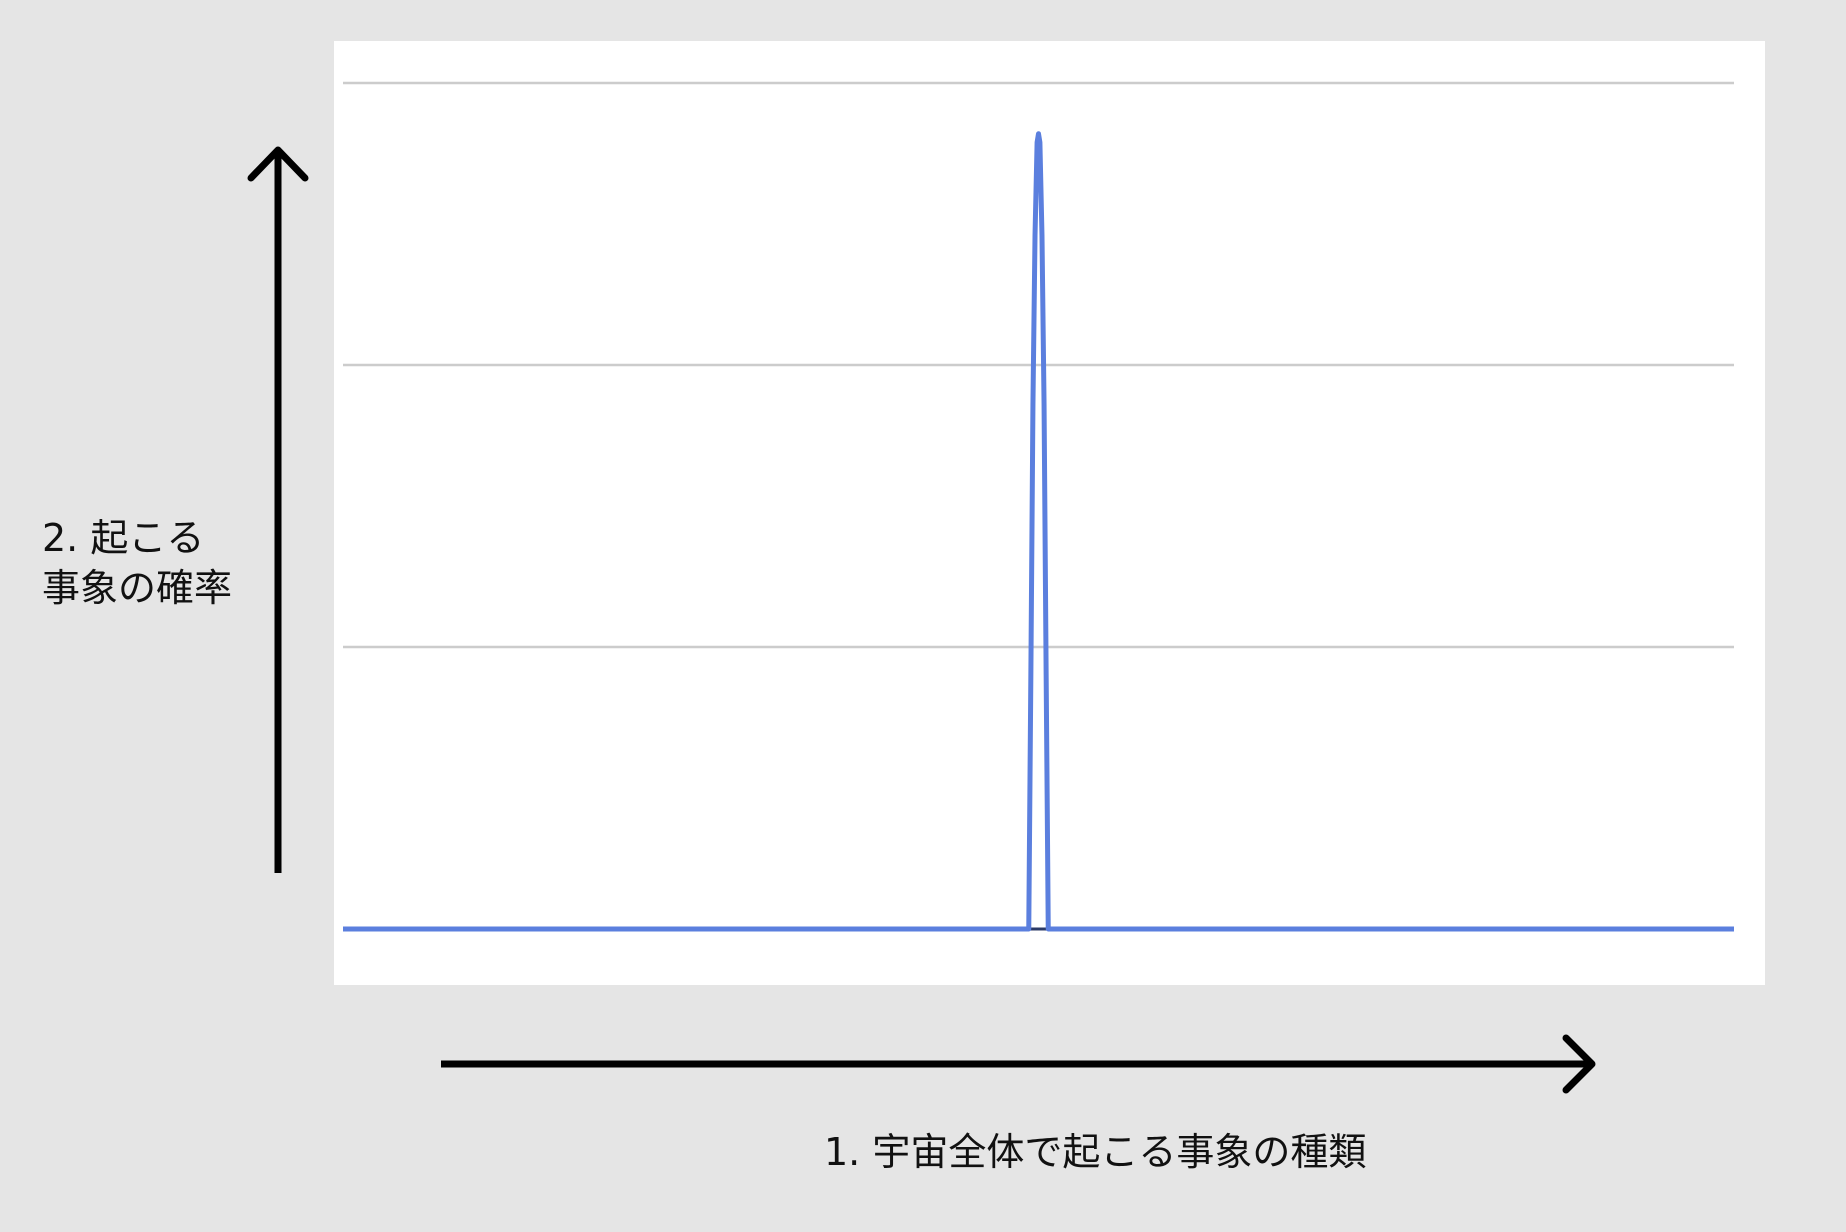 This screenshot has height=1232, width=1846. Describe the element at coordinates (1095, 1152) in the screenshot. I see `x-axis-label: 1. 宇宙全体で起こる事象の種類` at that location.